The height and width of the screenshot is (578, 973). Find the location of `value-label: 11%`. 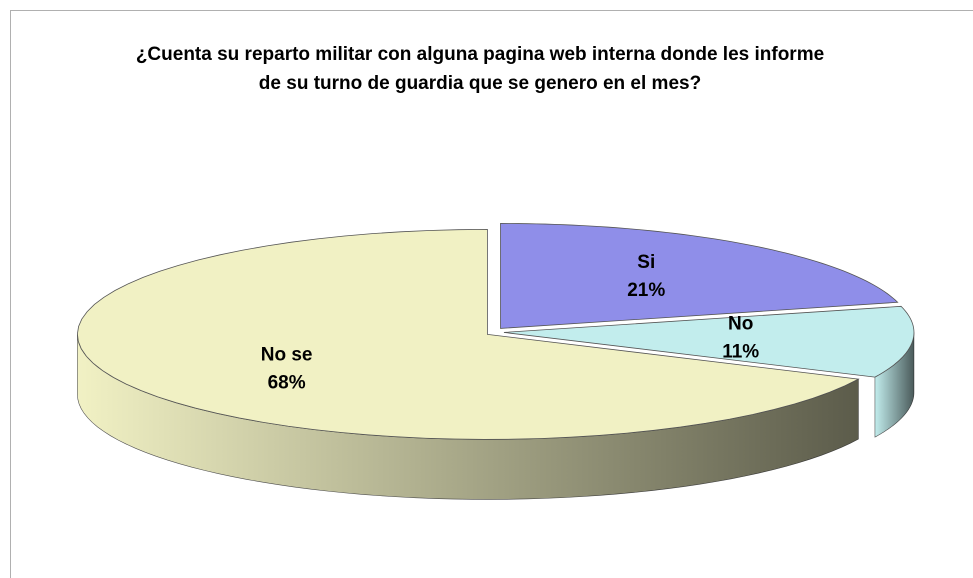

value-label: 11% is located at coordinates (740, 352).